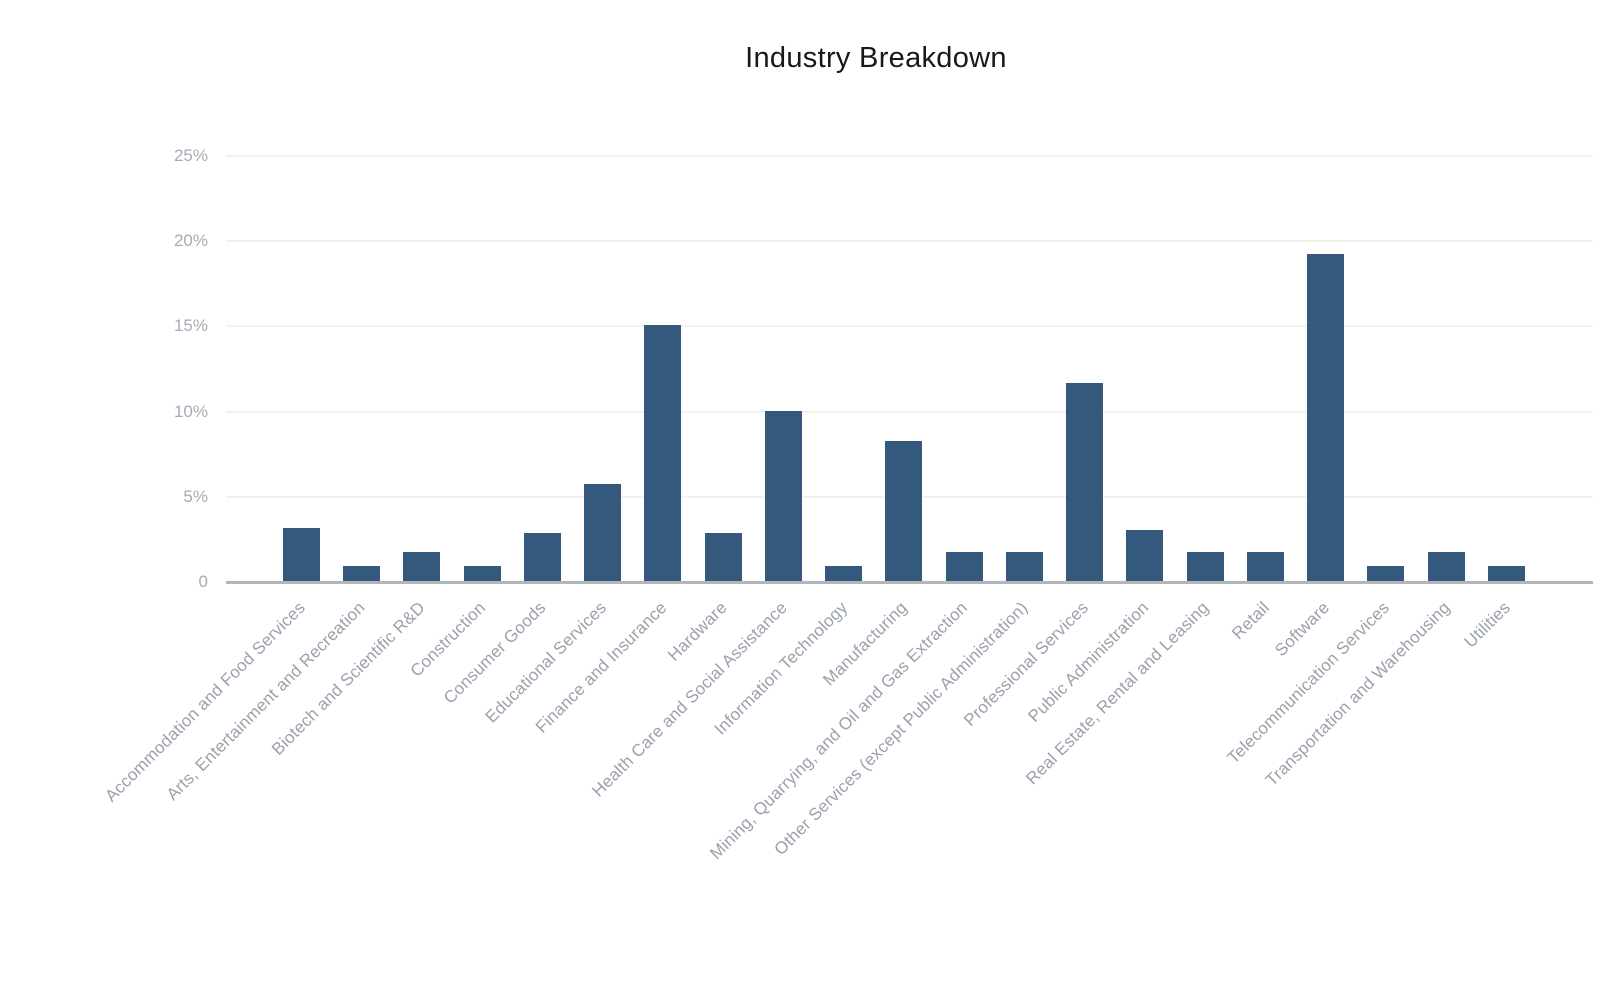  What do you see at coordinates (203, 581) in the screenshot?
I see `y-tick-label: 0` at bounding box center [203, 581].